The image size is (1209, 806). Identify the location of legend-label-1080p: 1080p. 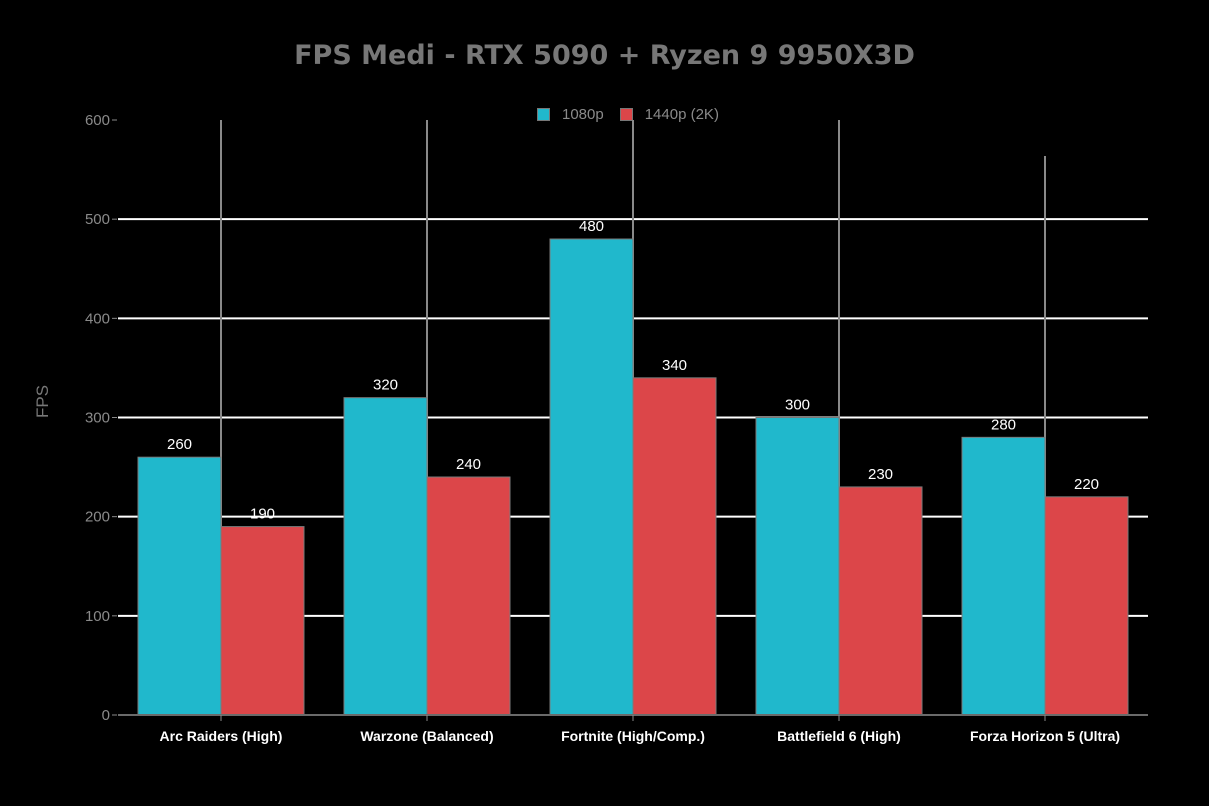
(583, 114).